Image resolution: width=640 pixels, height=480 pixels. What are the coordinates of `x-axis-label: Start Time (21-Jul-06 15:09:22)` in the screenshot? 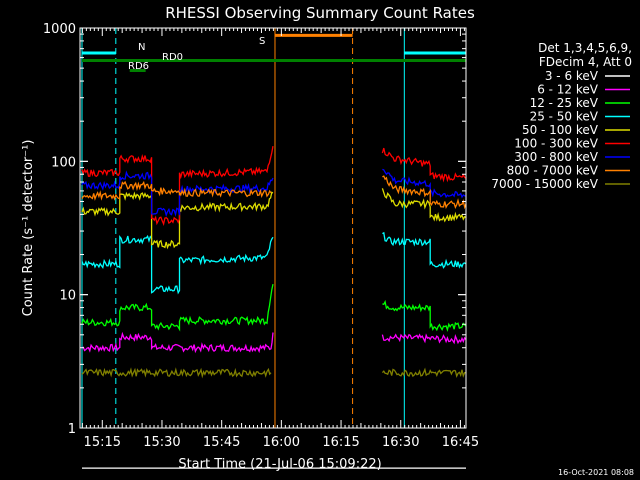 It's located at (279, 464).